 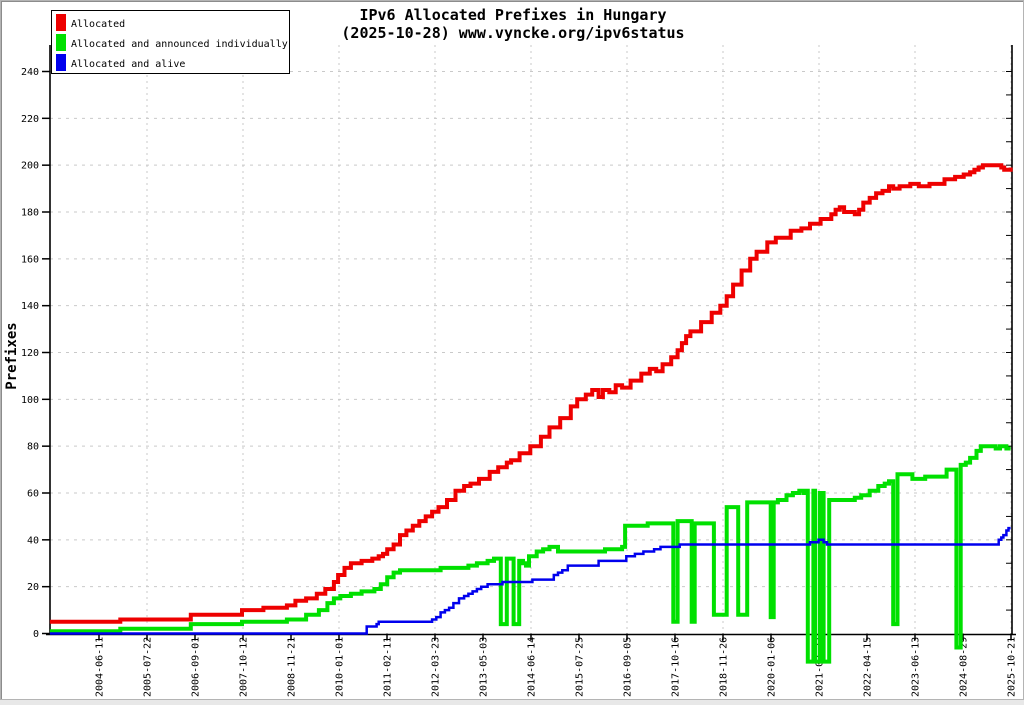 I want to click on x-tick-label-2012-03-23: 2012-03-23, so click(x=436, y=667).